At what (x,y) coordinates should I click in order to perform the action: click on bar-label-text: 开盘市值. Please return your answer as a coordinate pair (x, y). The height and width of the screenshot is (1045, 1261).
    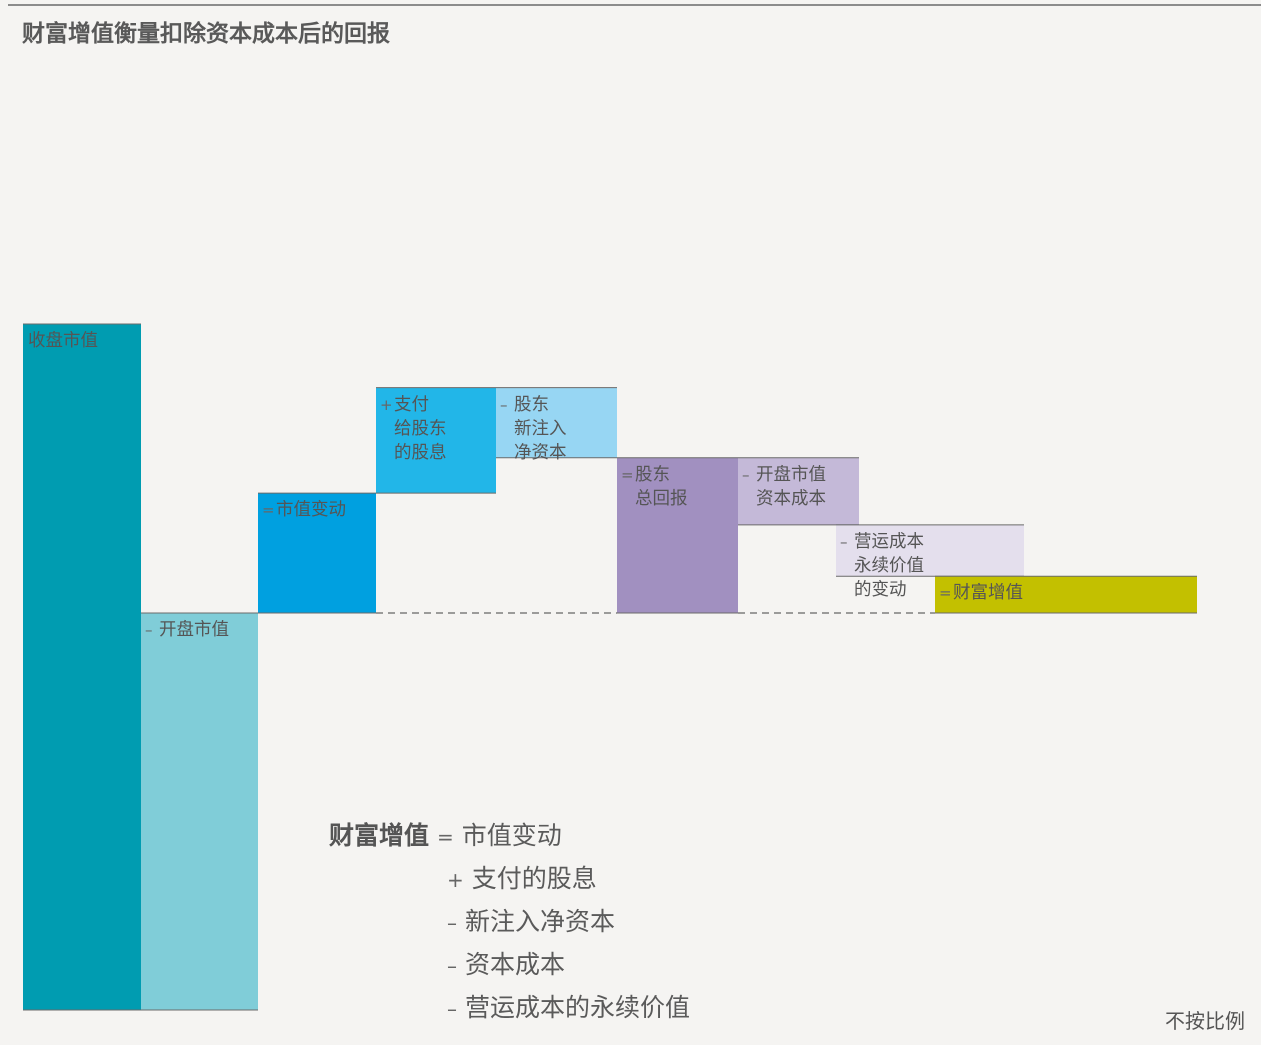
    Looking at the image, I should click on (194, 630).